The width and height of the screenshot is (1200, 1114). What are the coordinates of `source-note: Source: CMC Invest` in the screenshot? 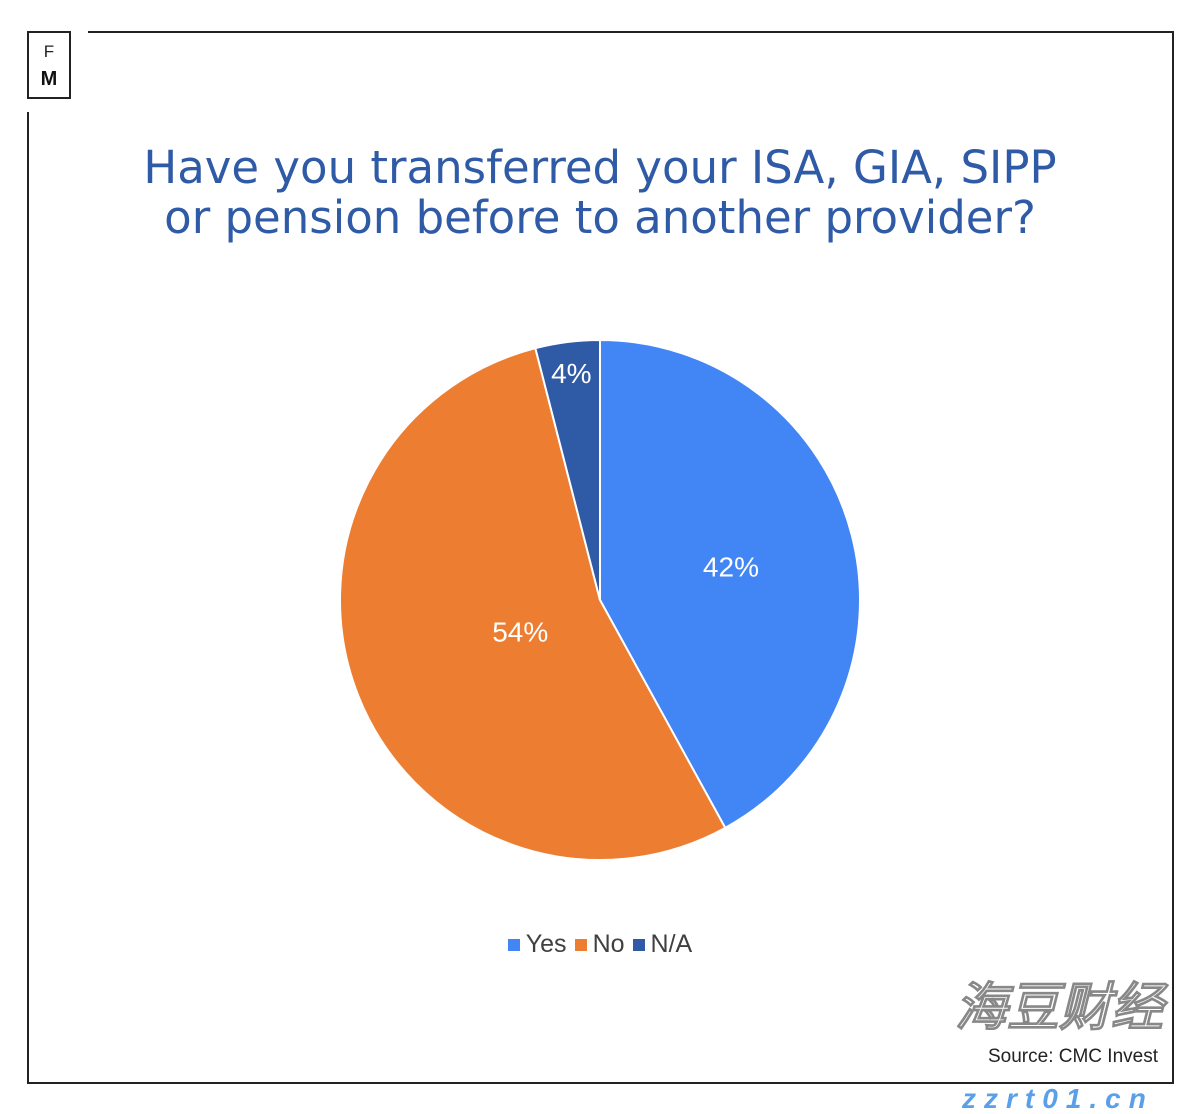 It's located at (1073, 1056).